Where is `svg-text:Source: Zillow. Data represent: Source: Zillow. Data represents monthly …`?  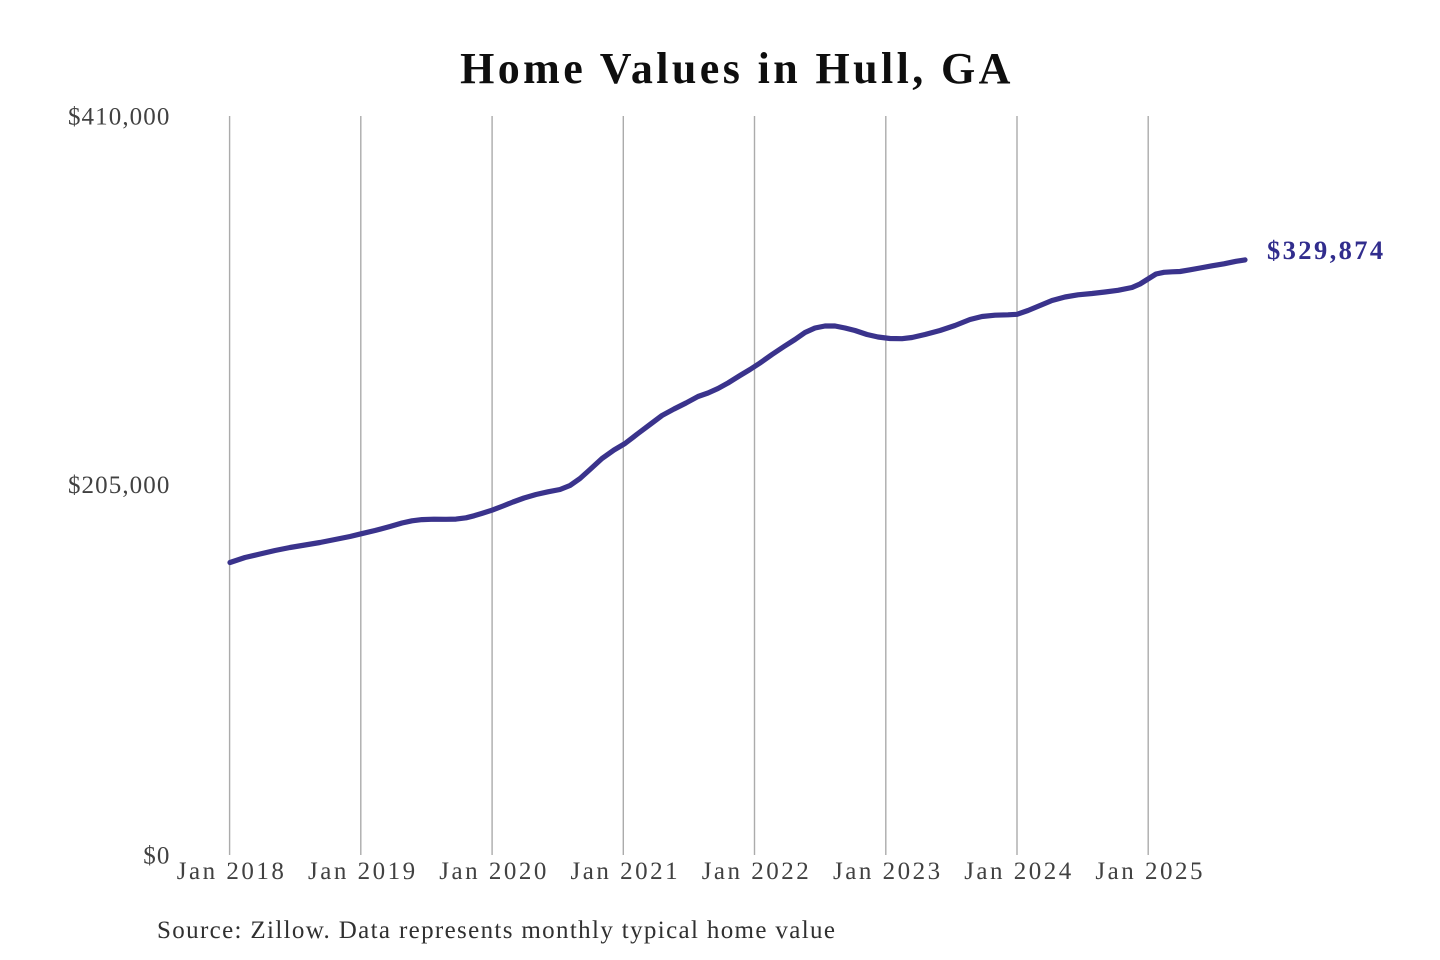
svg-text:Source: Zillow. Data represent: Source: Zillow. Data represents monthly … is located at coordinates (496, 930).